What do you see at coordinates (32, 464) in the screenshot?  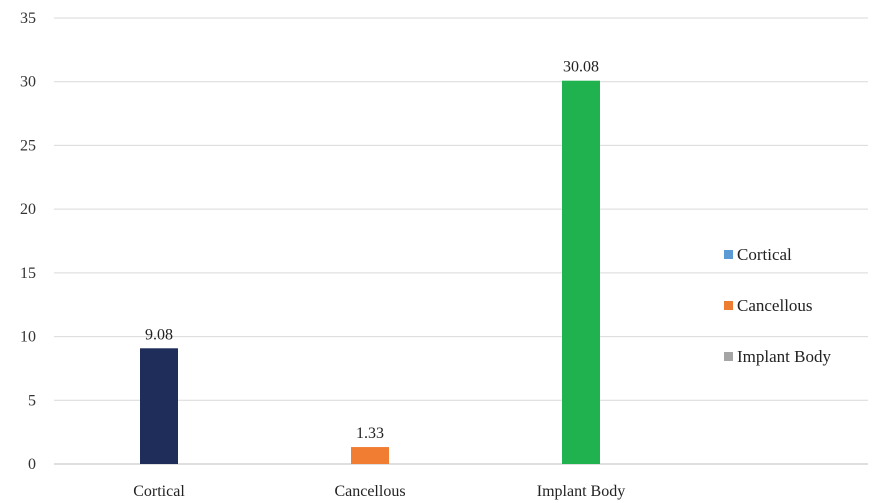 I see `y-tick-label: 0` at bounding box center [32, 464].